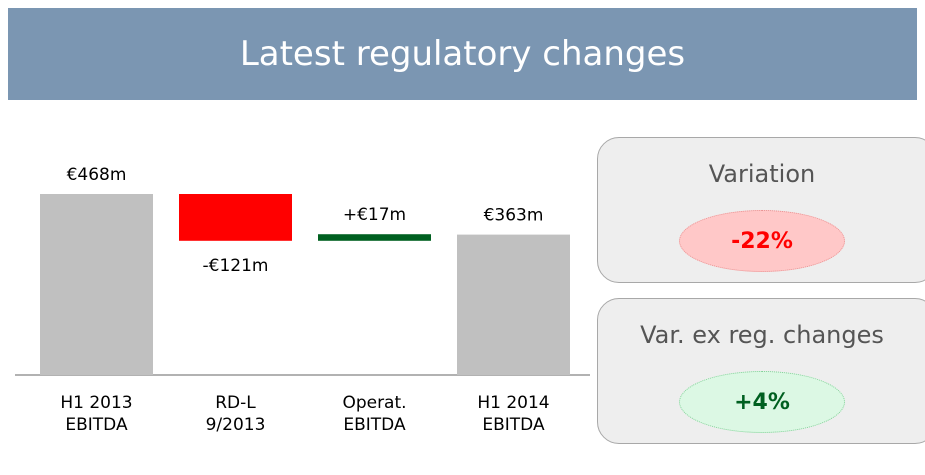 The width and height of the screenshot is (925, 475). What do you see at coordinates (762, 335) in the screenshot?
I see `panel-title: Var. ex reg. changes` at bounding box center [762, 335].